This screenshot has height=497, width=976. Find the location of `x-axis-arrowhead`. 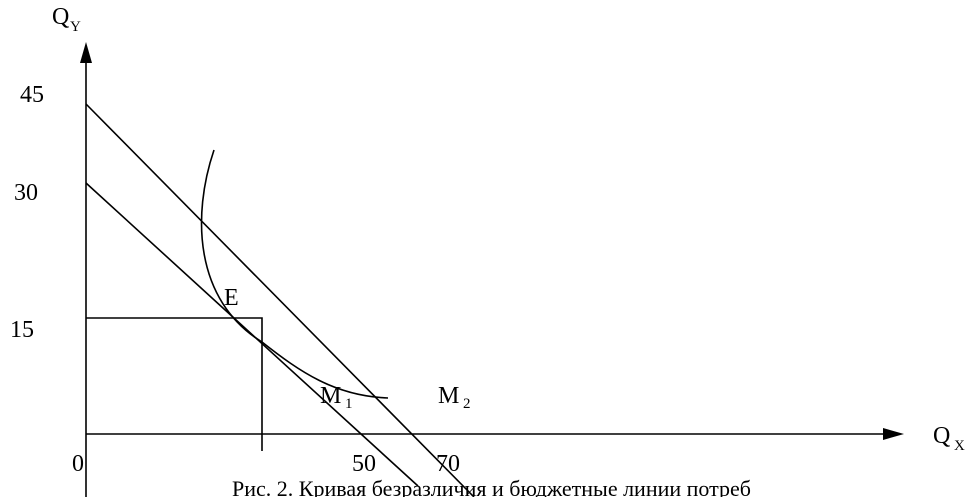

x-axis-arrowhead is located at coordinates (893, 434).